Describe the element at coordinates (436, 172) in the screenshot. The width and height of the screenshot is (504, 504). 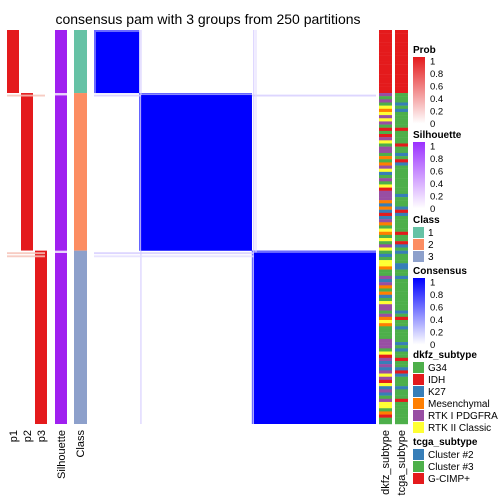
I see `silhouette-legend-tick: 0.6` at that location.